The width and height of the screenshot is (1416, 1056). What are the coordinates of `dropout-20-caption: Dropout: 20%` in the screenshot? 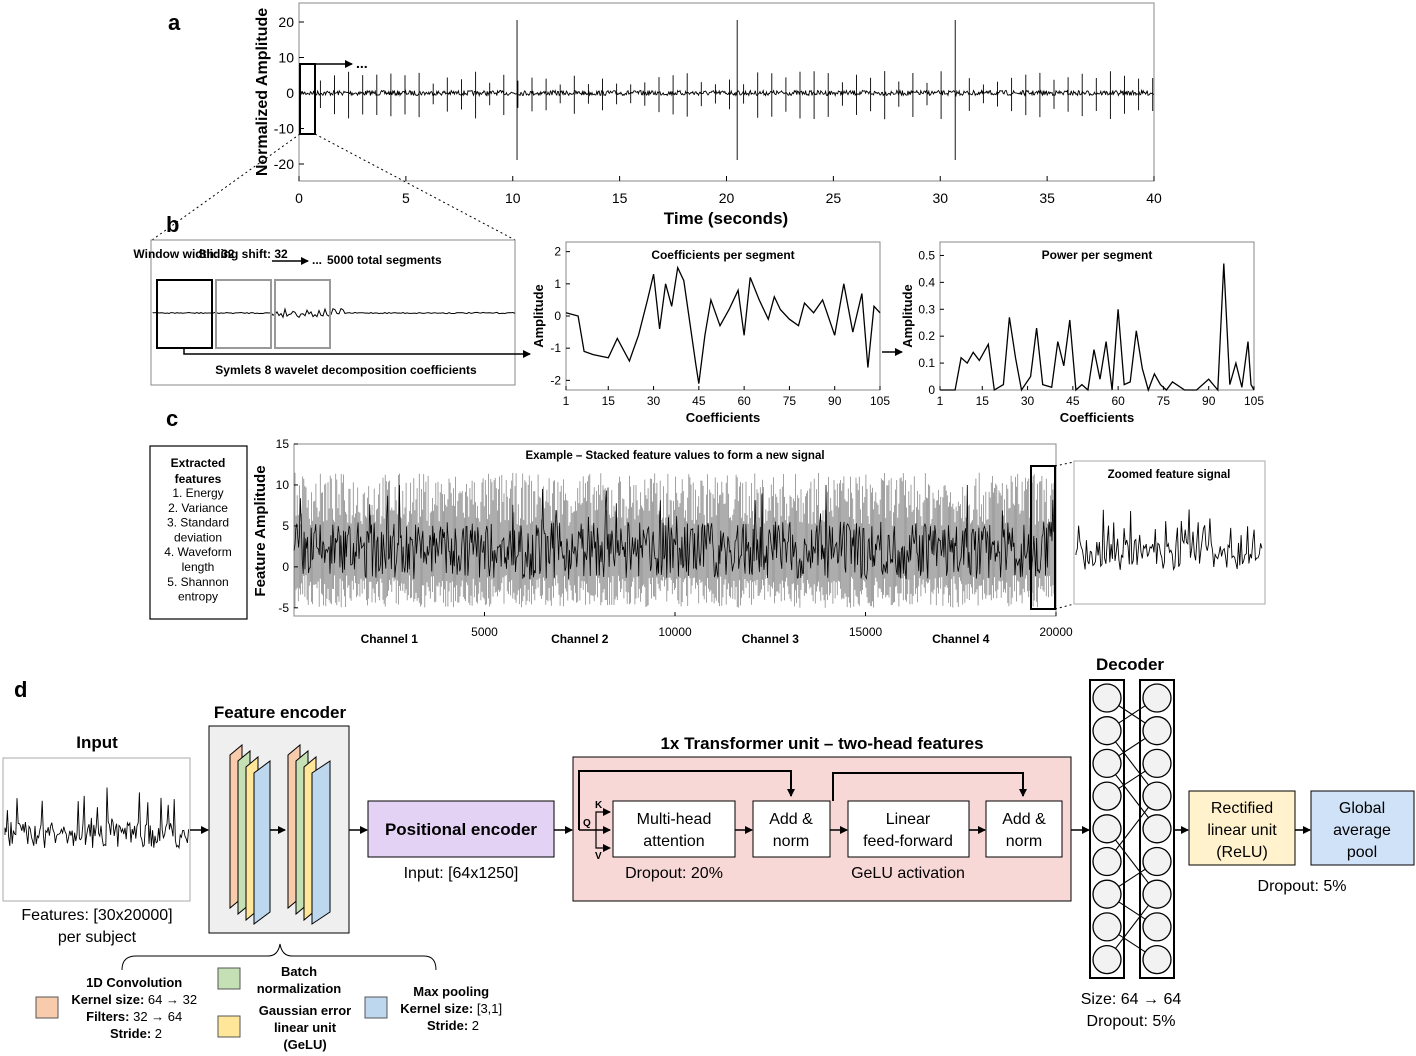 It's located at (674, 873).